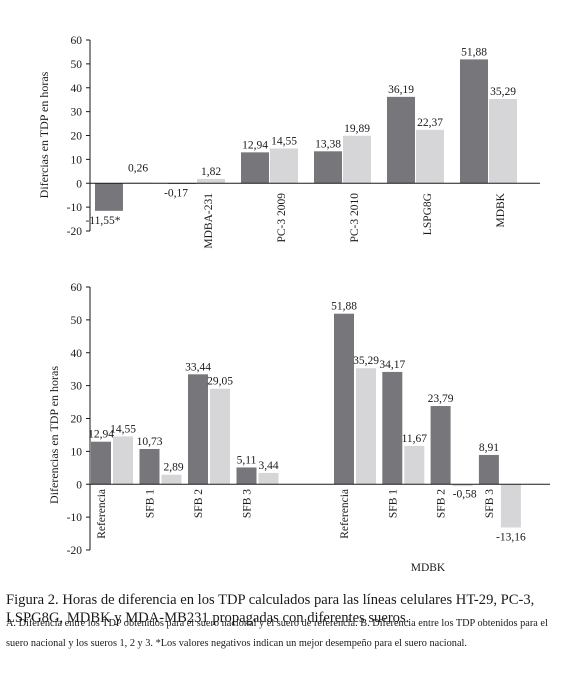 The width and height of the screenshot is (580, 679). I want to click on x-tick-label: MDBA-231, so click(209, 221).